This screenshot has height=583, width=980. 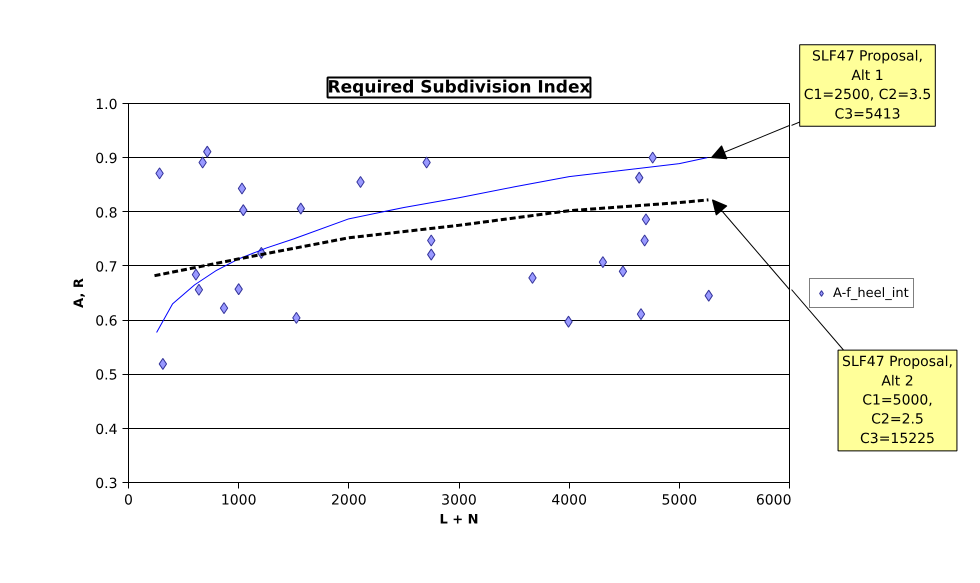 What do you see at coordinates (106, 484) in the screenshot?
I see `y-tick-label: 0.3` at bounding box center [106, 484].